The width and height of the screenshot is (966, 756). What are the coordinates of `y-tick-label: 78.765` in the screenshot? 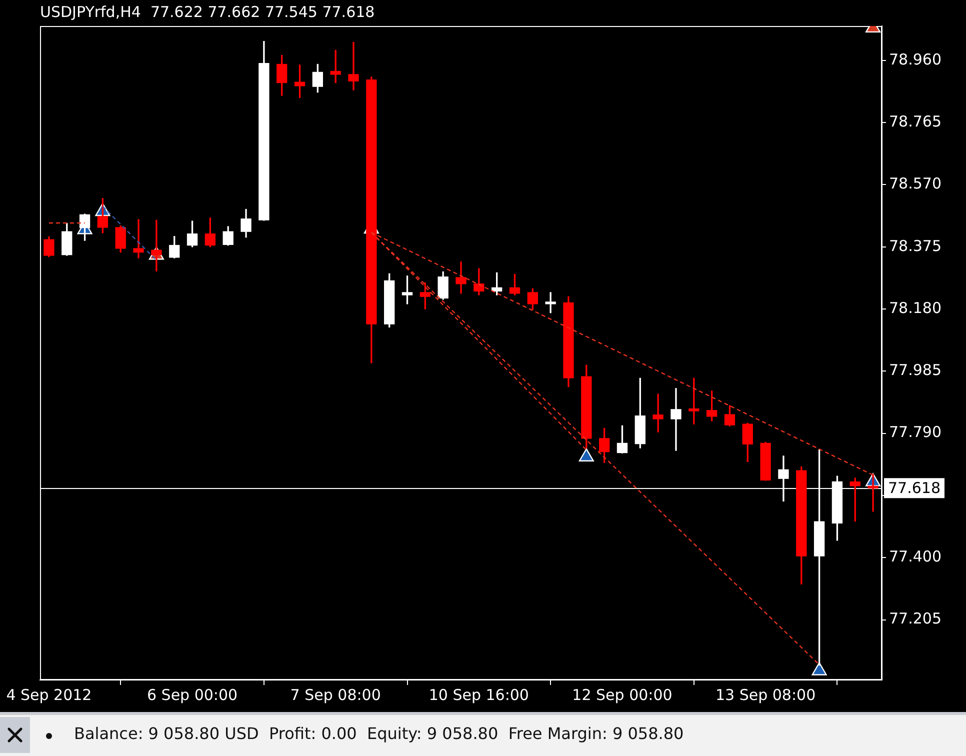 It's located at (915, 121).